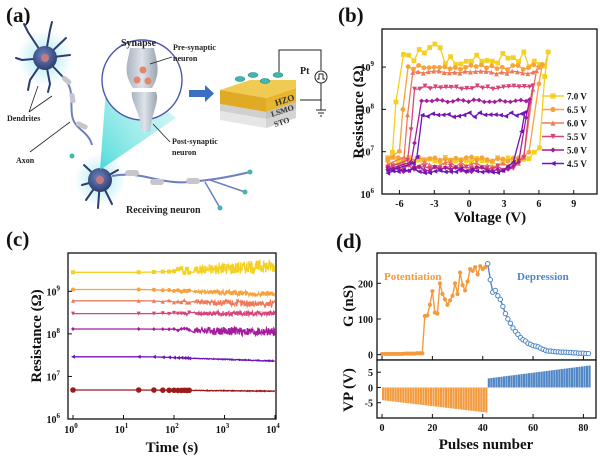 This screenshot has height=462, width=600. I want to click on post-synaptic-label-1: Post-synaptic, so click(195, 141).